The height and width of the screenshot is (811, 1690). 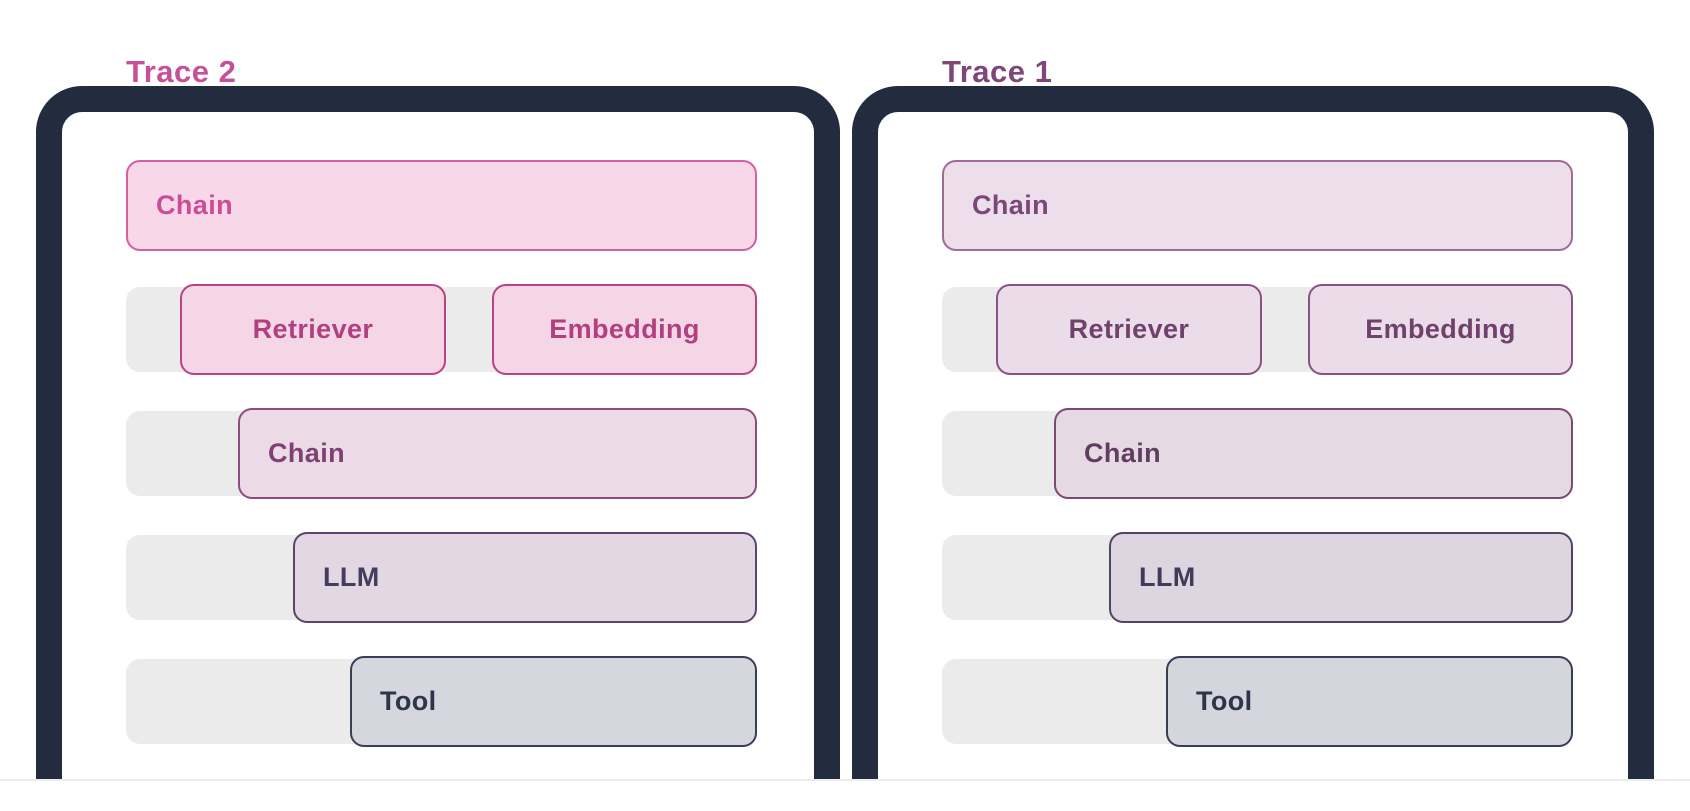 What do you see at coordinates (181, 71) in the screenshot?
I see `trace-2-title: Trace 2` at bounding box center [181, 71].